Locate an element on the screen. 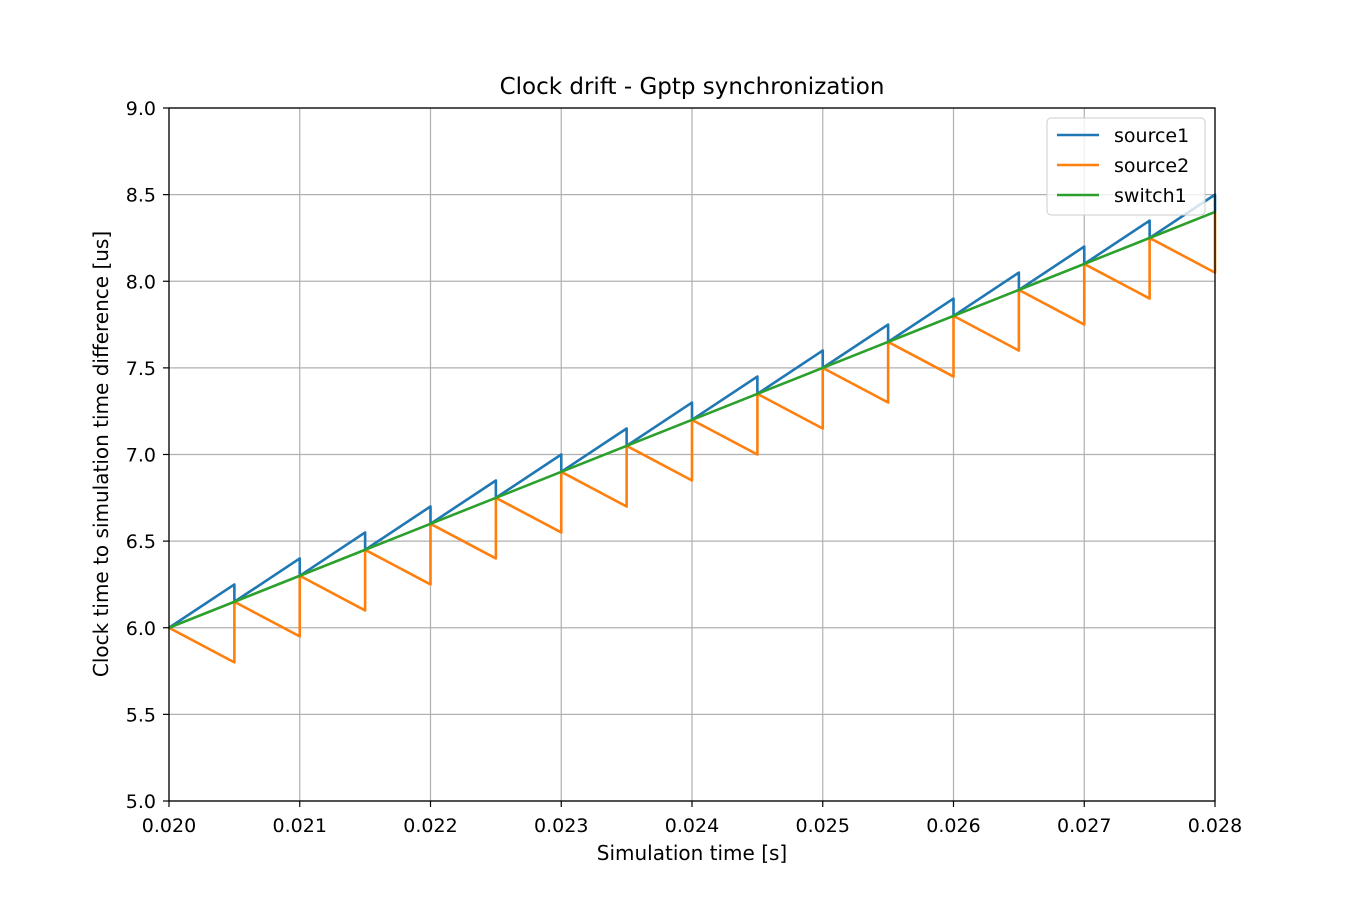 This screenshot has height=900, width=1350. x-tick-label: 0.024 is located at coordinates (692, 826).